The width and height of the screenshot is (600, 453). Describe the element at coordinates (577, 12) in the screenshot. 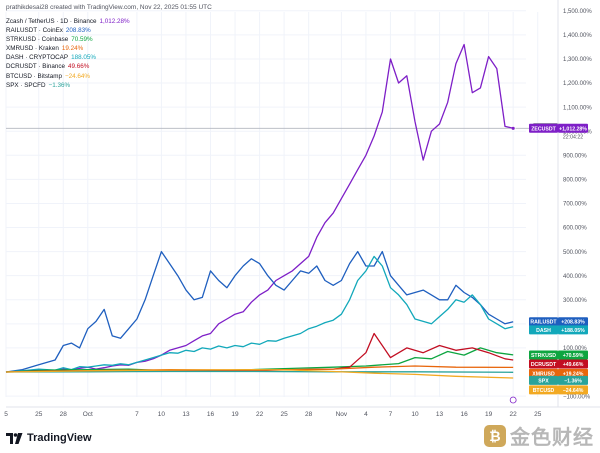

I see `y-tick-label: 1,500.00%` at that location.